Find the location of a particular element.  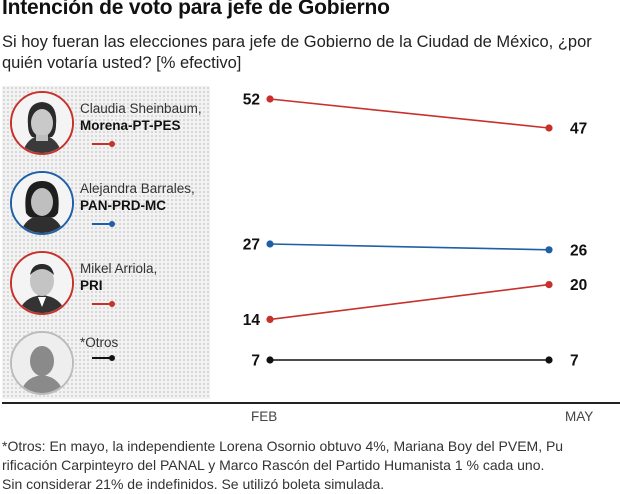

x-tick-label: FEB is located at coordinates (264, 416).